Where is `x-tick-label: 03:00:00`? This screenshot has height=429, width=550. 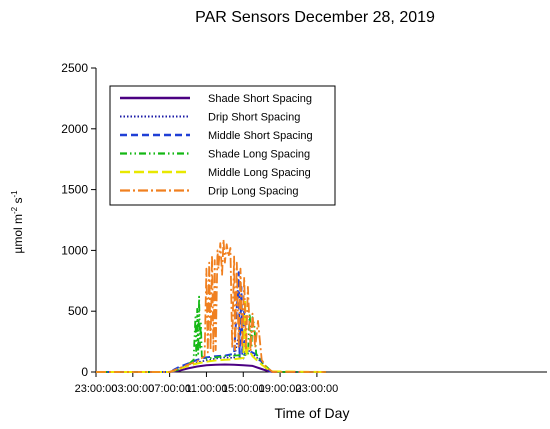
x-tick-label: 03:00:00 is located at coordinates (132, 389).